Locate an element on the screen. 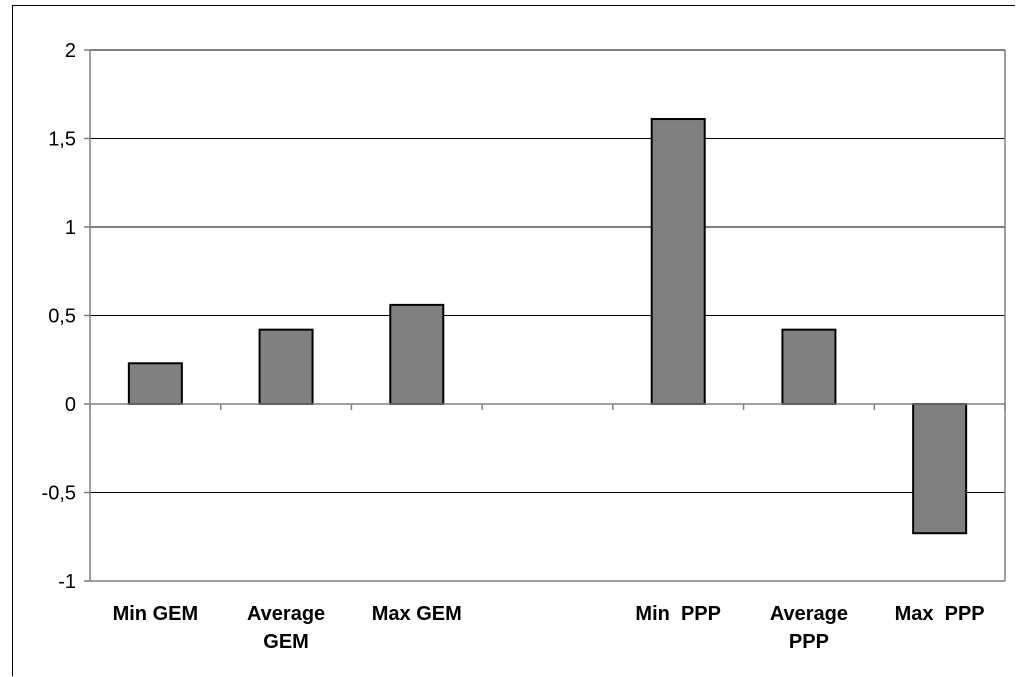 This screenshot has width=1017, height=677. y-tick-label: 1 is located at coordinates (70, 228).